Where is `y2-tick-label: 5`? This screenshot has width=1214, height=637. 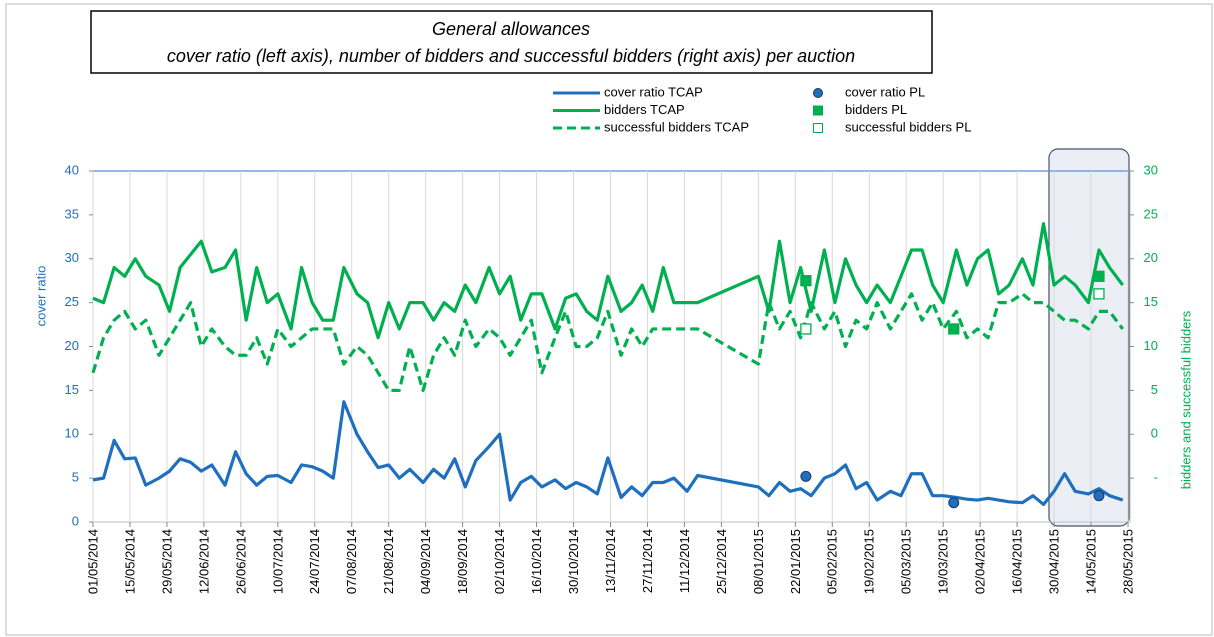 y2-tick-label: 5 is located at coordinates (1154, 389).